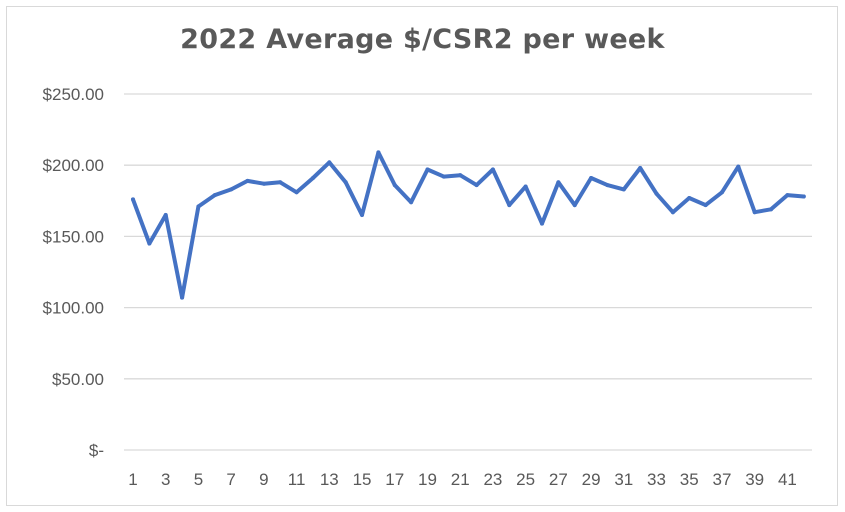  What do you see at coordinates (525, 479) in the screenshot?
I see `x-tick-label: 25` at bounding box center [525, 479].